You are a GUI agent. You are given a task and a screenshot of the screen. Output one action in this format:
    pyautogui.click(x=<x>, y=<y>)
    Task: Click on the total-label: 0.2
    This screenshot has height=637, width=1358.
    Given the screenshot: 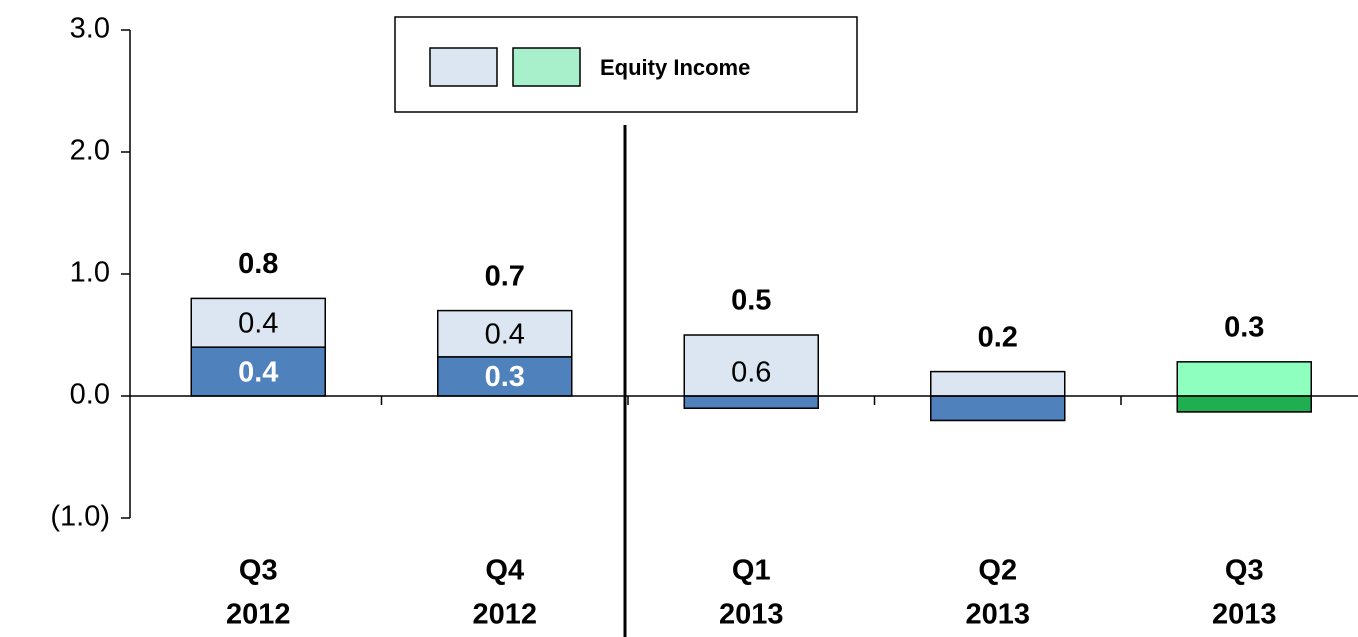 What is the action you would take?
    pyautogui.click(x=998, y=337)
    